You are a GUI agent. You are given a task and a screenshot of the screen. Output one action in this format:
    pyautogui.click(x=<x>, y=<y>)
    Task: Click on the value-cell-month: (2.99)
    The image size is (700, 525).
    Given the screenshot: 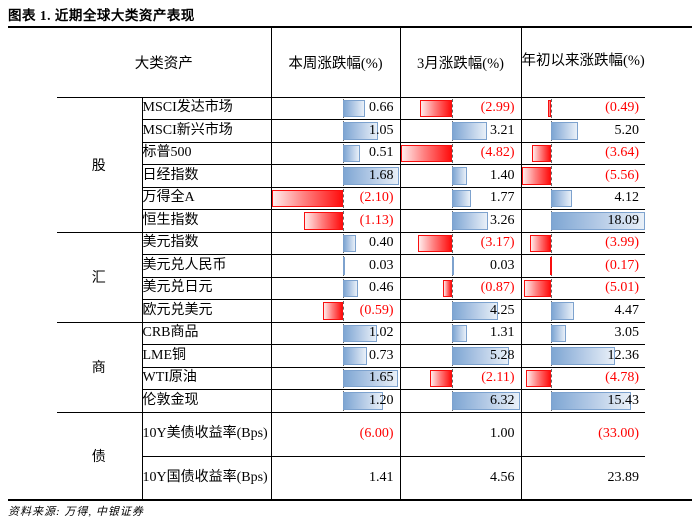 What is the action you would take?
    pyautogui.click(x=461, y=108)
    